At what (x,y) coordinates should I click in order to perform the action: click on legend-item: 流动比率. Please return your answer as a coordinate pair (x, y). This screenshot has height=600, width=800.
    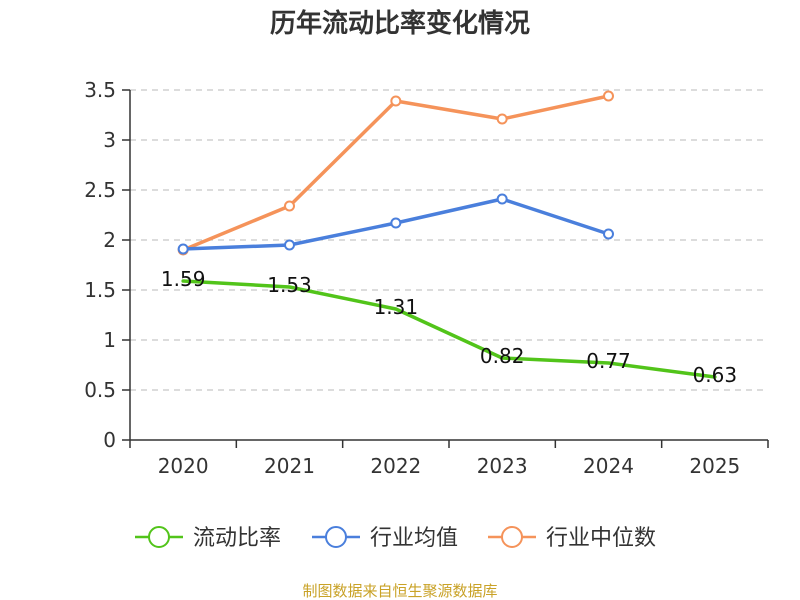
    Looking at the image, I should click on (208, 538).